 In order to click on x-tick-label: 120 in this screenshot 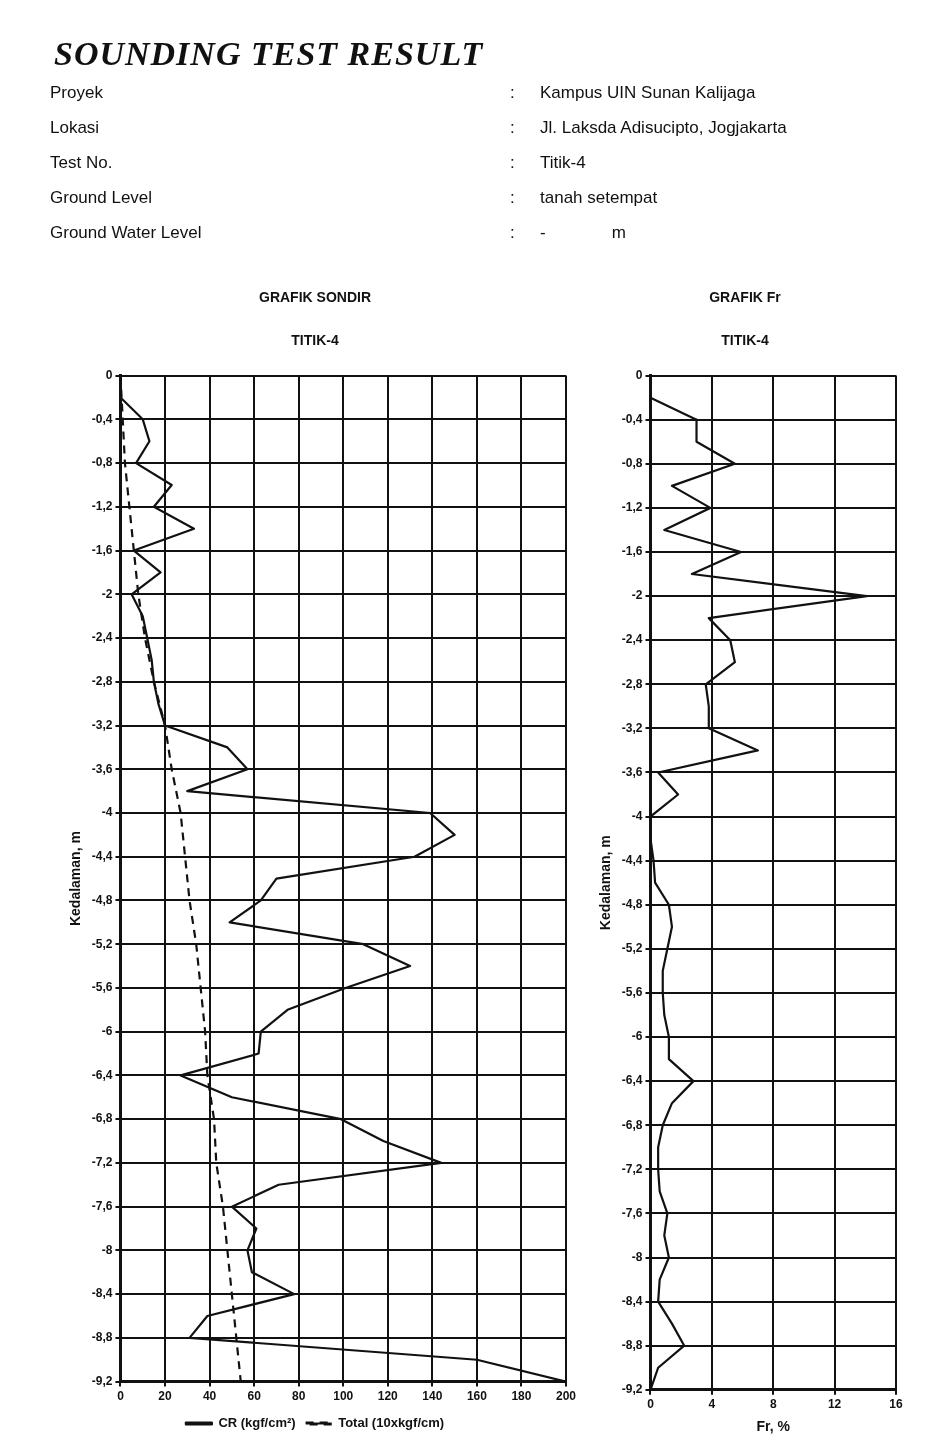, I will do `click(388, 1396)`.